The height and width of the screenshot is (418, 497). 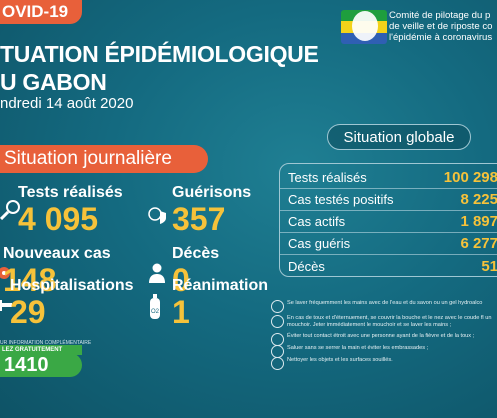 What do you see at coordinates (277, 363) in the screenshot?
I see `cleaning-icon` at bounding box center [277, 363].